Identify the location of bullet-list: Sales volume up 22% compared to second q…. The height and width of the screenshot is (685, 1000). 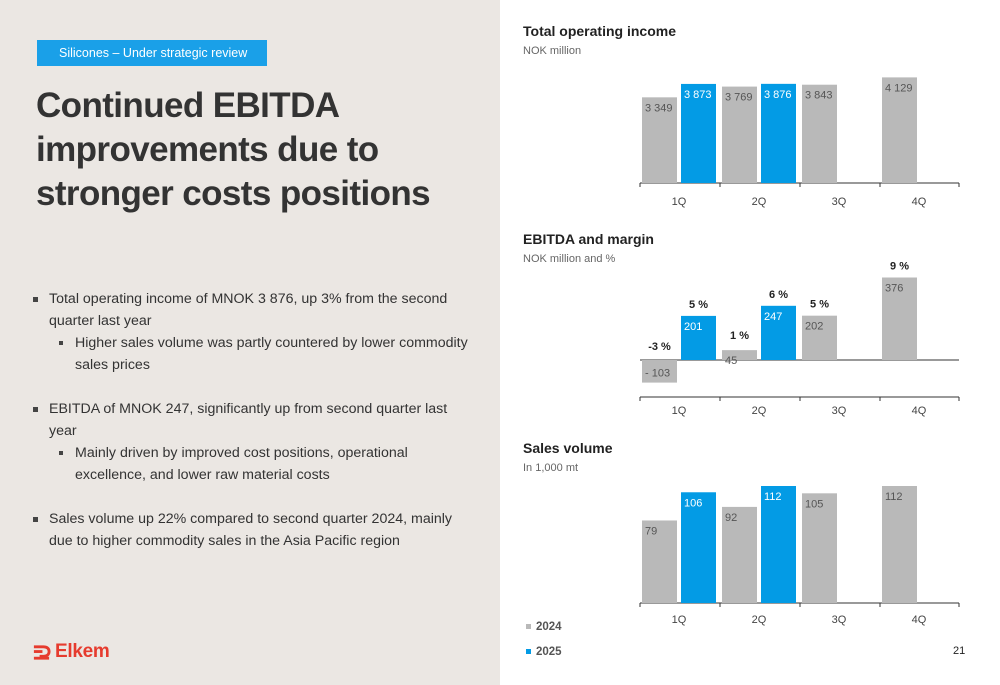
(252, 530).